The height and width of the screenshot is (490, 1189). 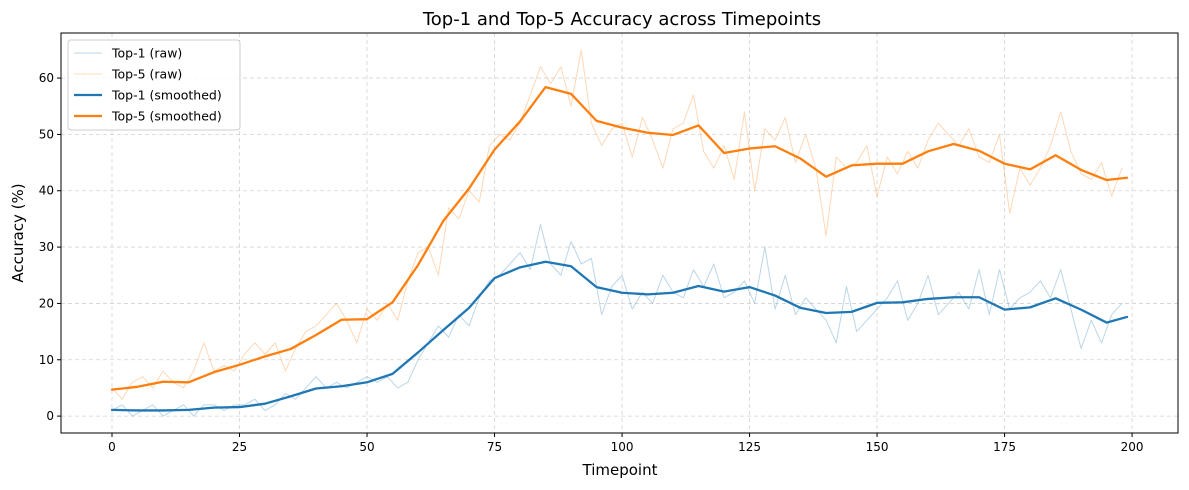 What do you see at coordinates (18, 232) in the screenshot?
I see `y-axis-title: Accuracy (%)` at bounding box center [18, 232].